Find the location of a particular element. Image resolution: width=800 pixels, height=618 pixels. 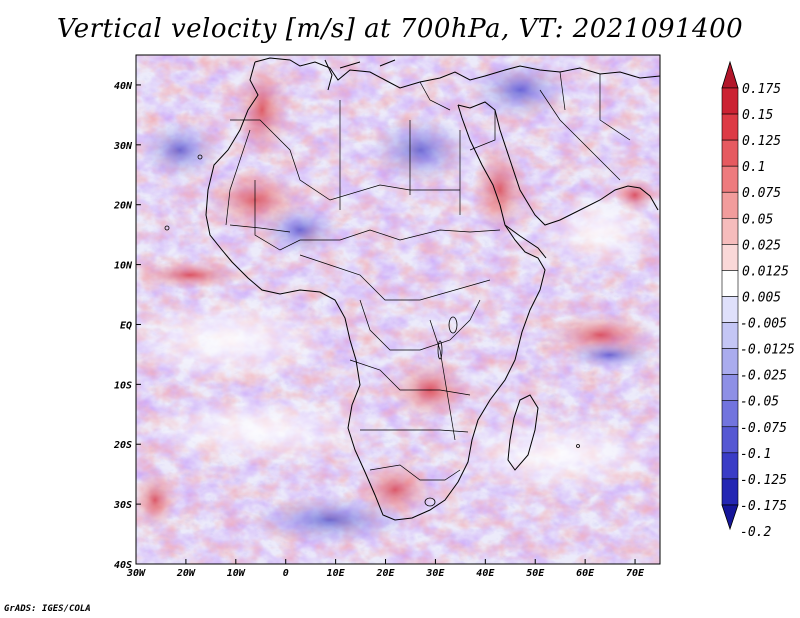

lon-tick-label: 60E is located at coordinates (585, 573).